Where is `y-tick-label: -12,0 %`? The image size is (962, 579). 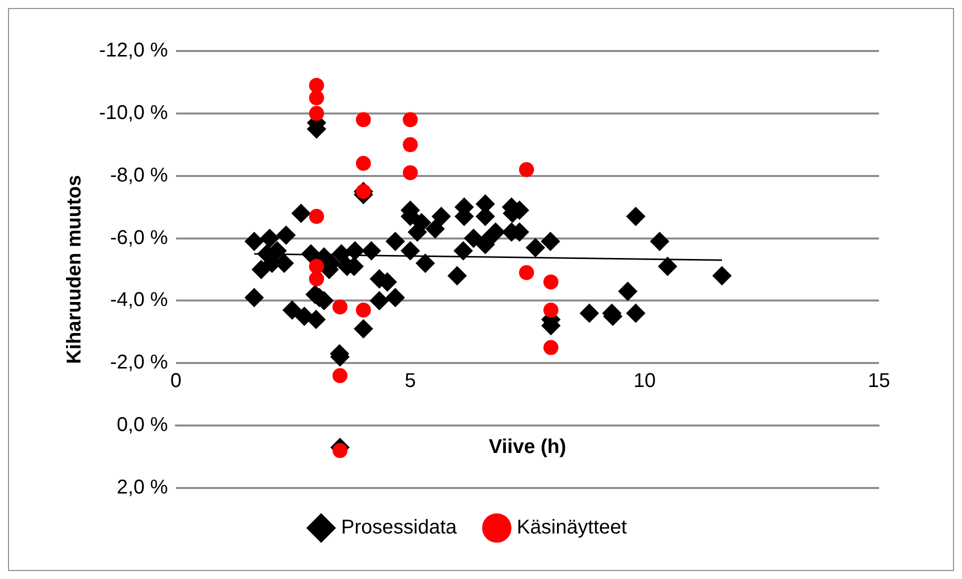
y-tick-label: -12,0 % is located at coordinates (133, 51).